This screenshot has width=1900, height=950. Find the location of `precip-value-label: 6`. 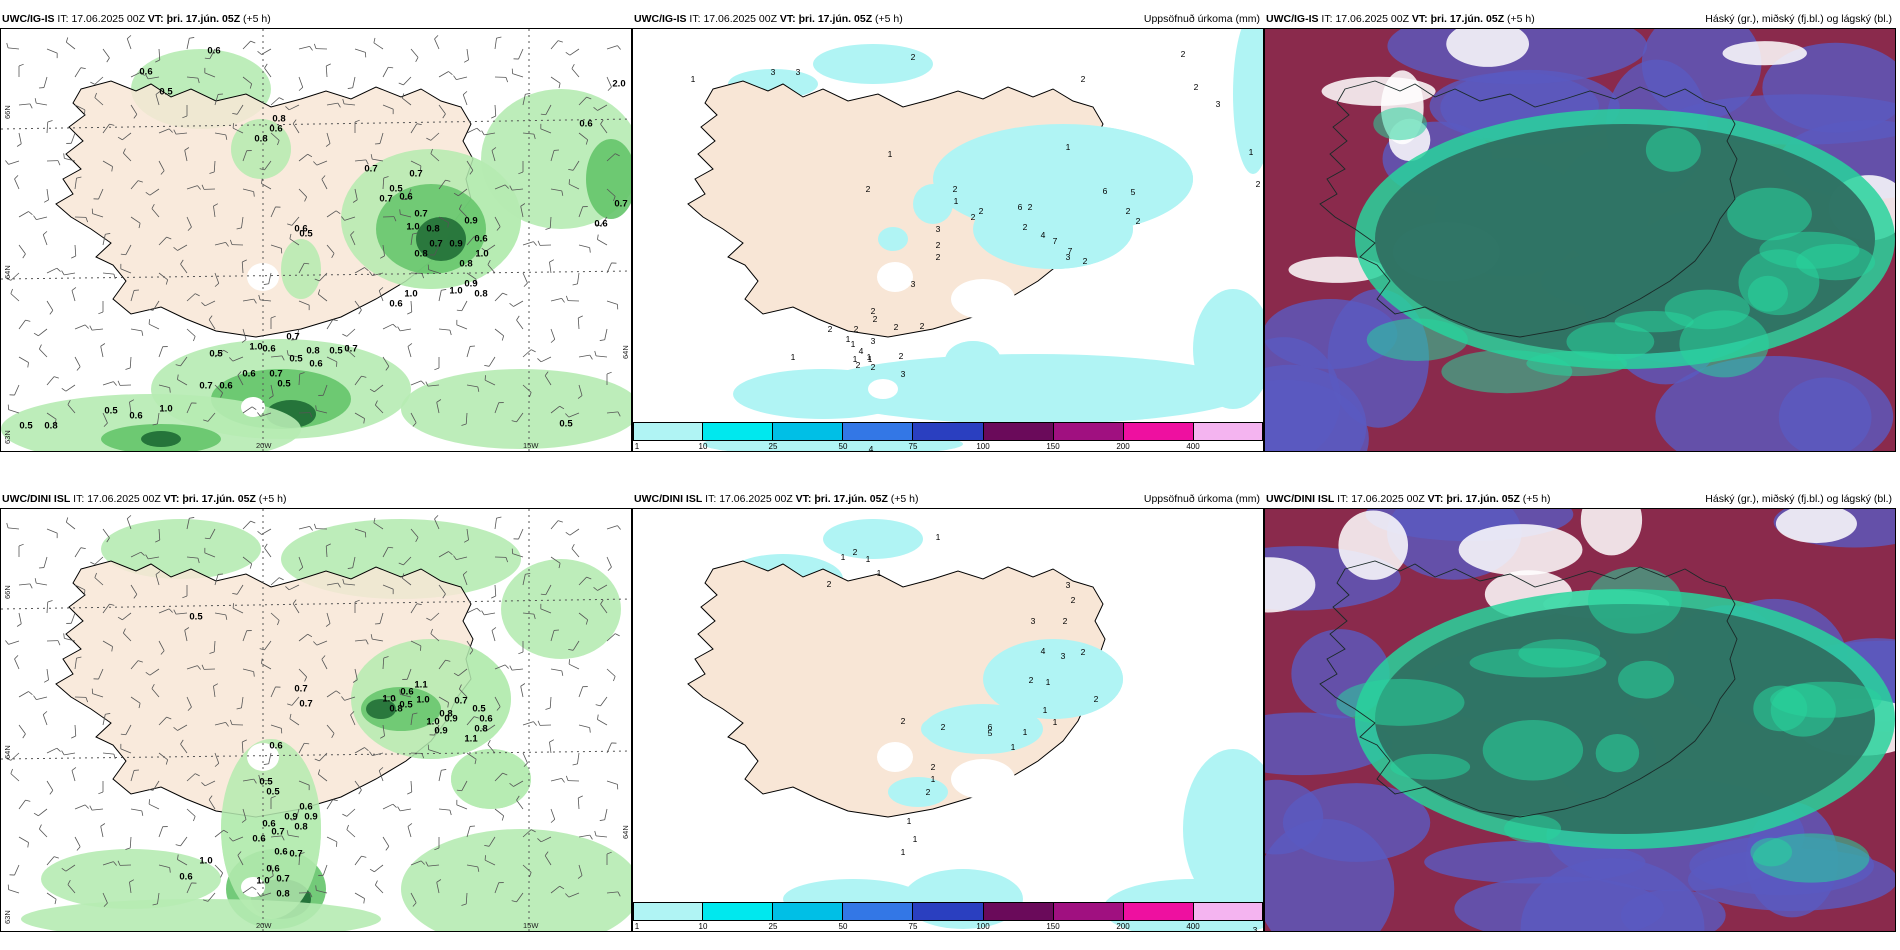

precip-value-label: 6 is located at coordinates (1105, 191).